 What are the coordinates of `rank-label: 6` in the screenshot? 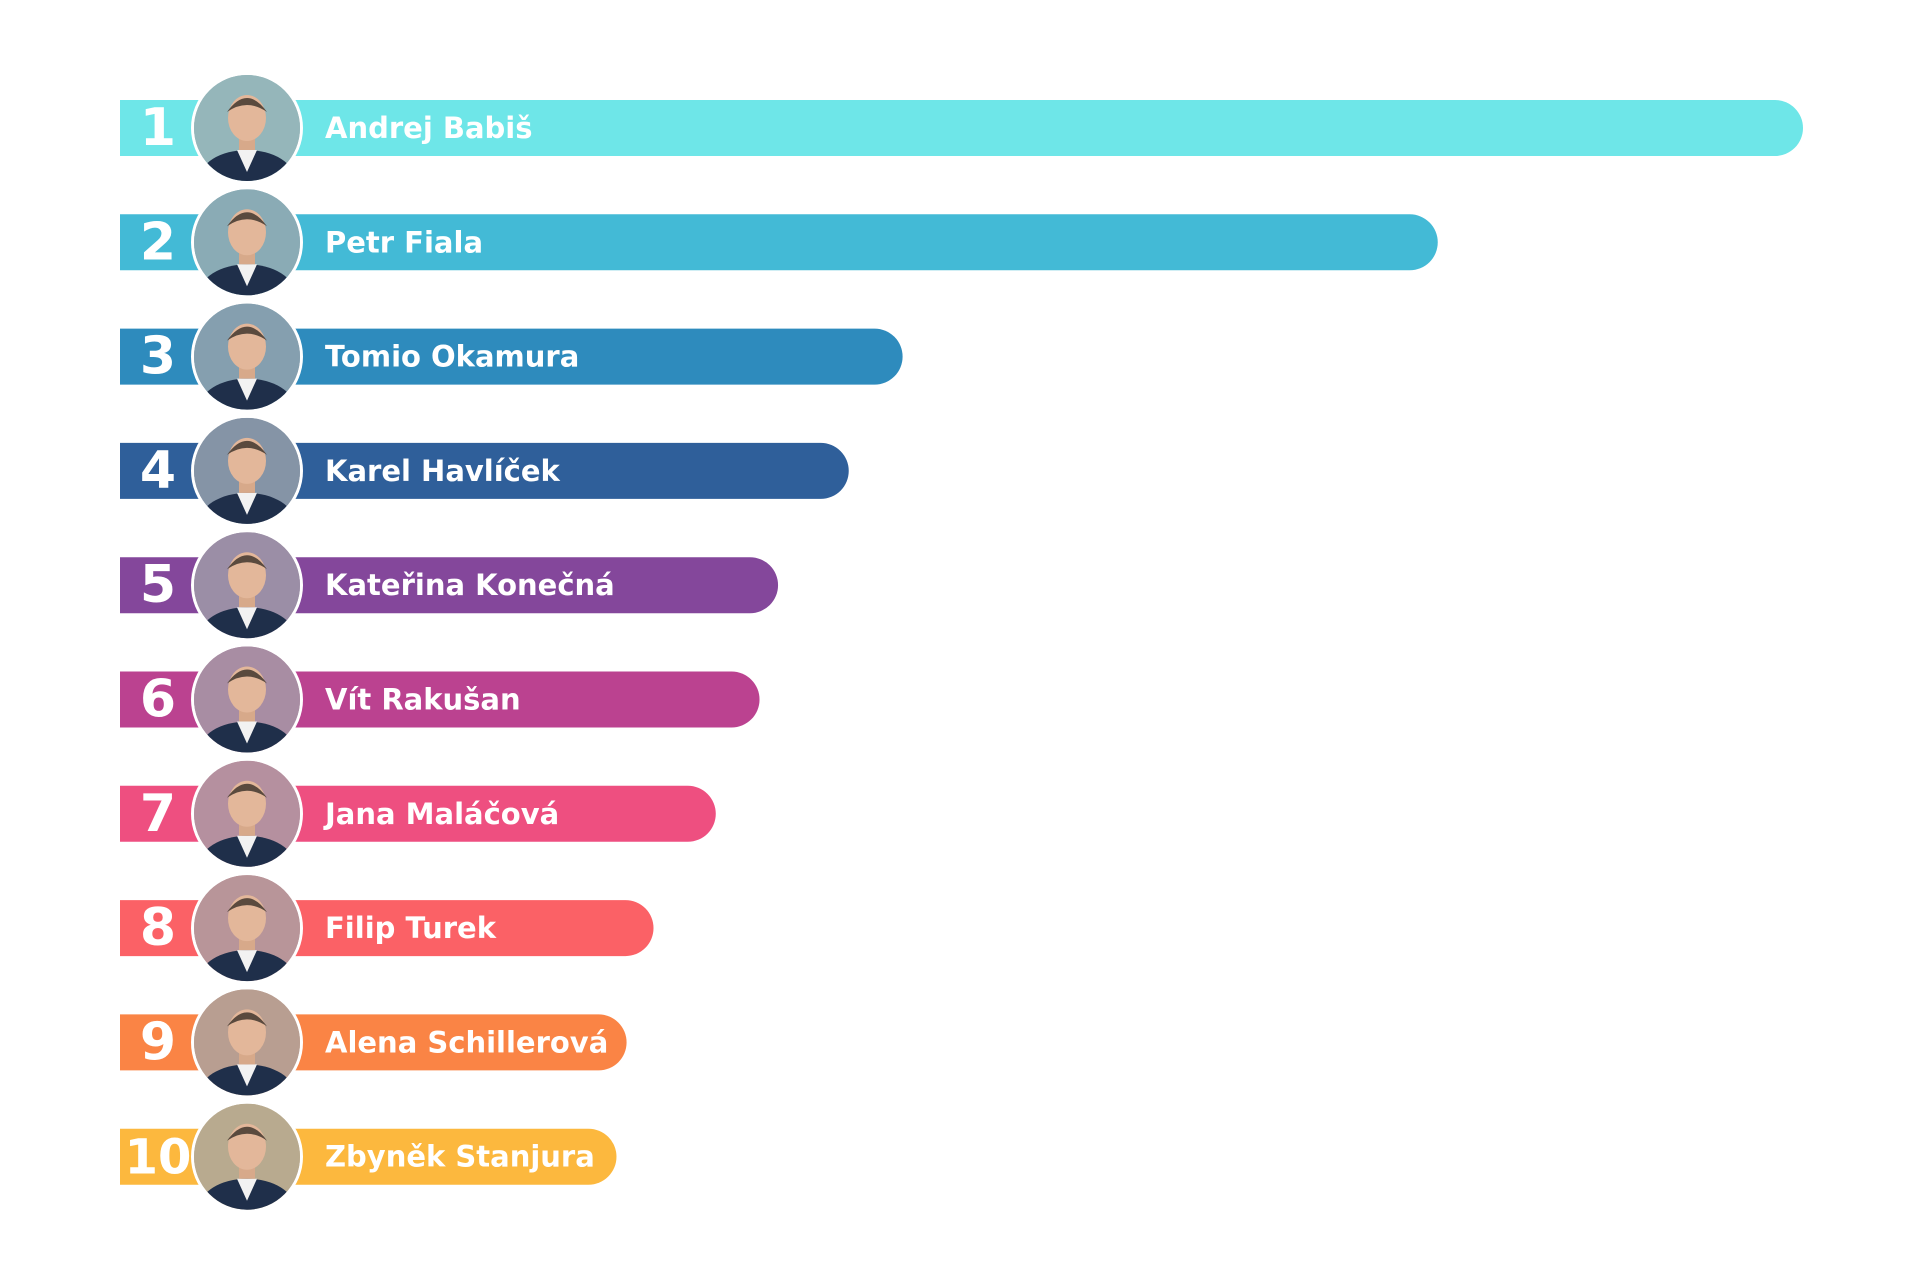 It's located at (158, 700).